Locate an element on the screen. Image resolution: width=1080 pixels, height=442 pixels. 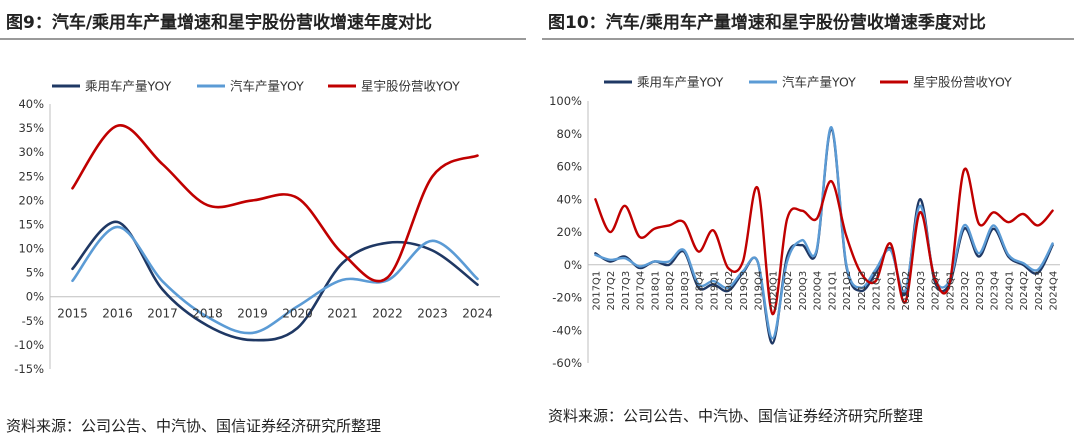
x-tick-label: 2024Q4 is located at coordinates (1054, 291).